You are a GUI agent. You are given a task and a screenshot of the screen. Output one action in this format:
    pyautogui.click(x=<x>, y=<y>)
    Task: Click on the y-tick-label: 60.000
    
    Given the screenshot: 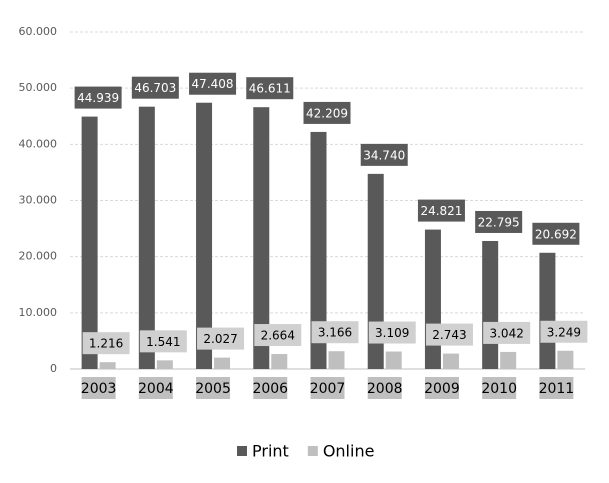 What is the action you would take?
    pyautogui.click(x=38, y=31)
    